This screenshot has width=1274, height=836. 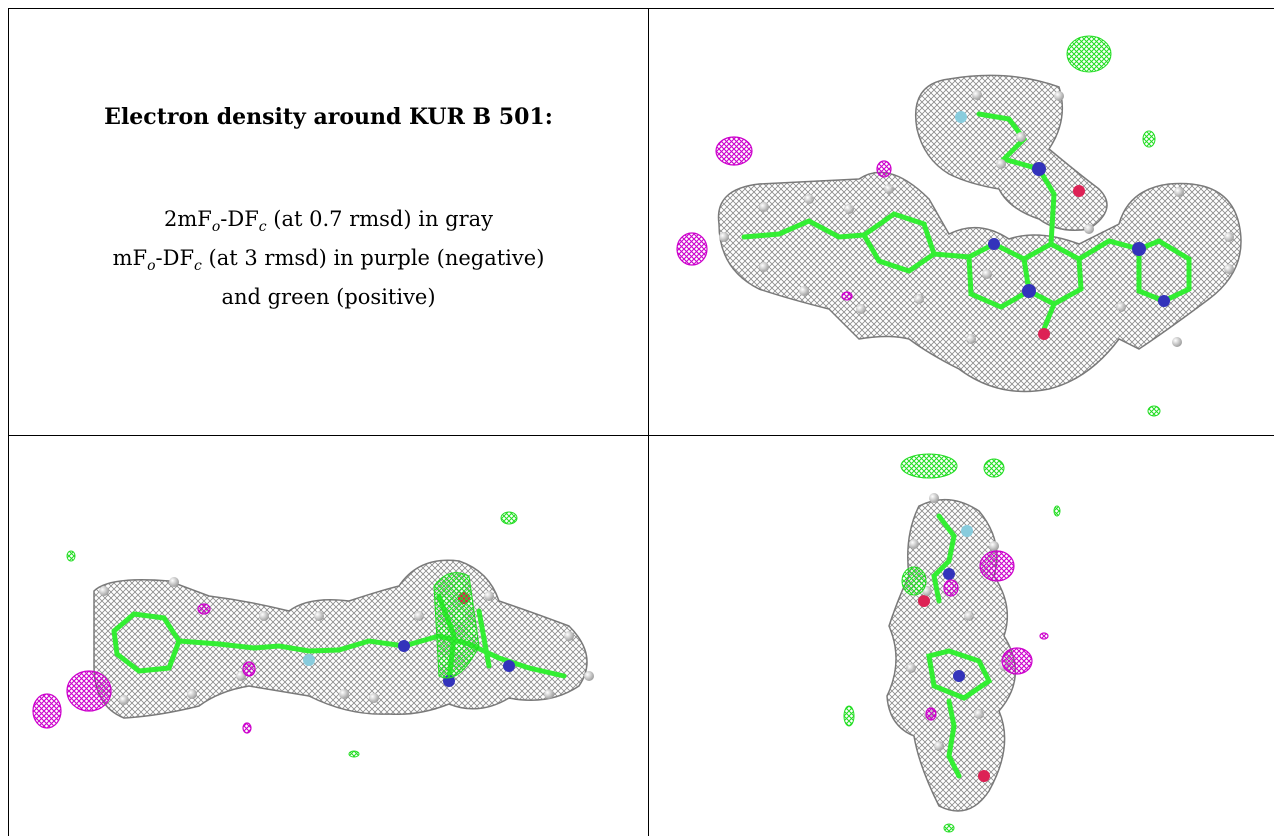 I want to click on legend-line-fofc: mFo-DFc (at 3 rmsd) in purple (negative), so click(x=328, y=262).